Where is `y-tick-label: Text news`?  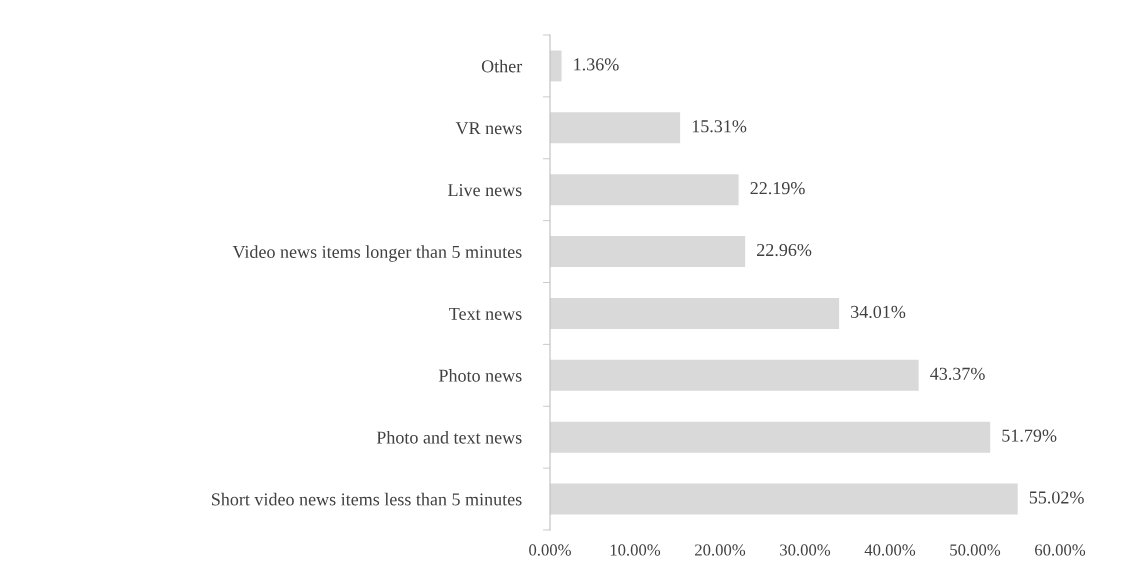 y-tick-label: Text news is located at coordinates (485, 313).